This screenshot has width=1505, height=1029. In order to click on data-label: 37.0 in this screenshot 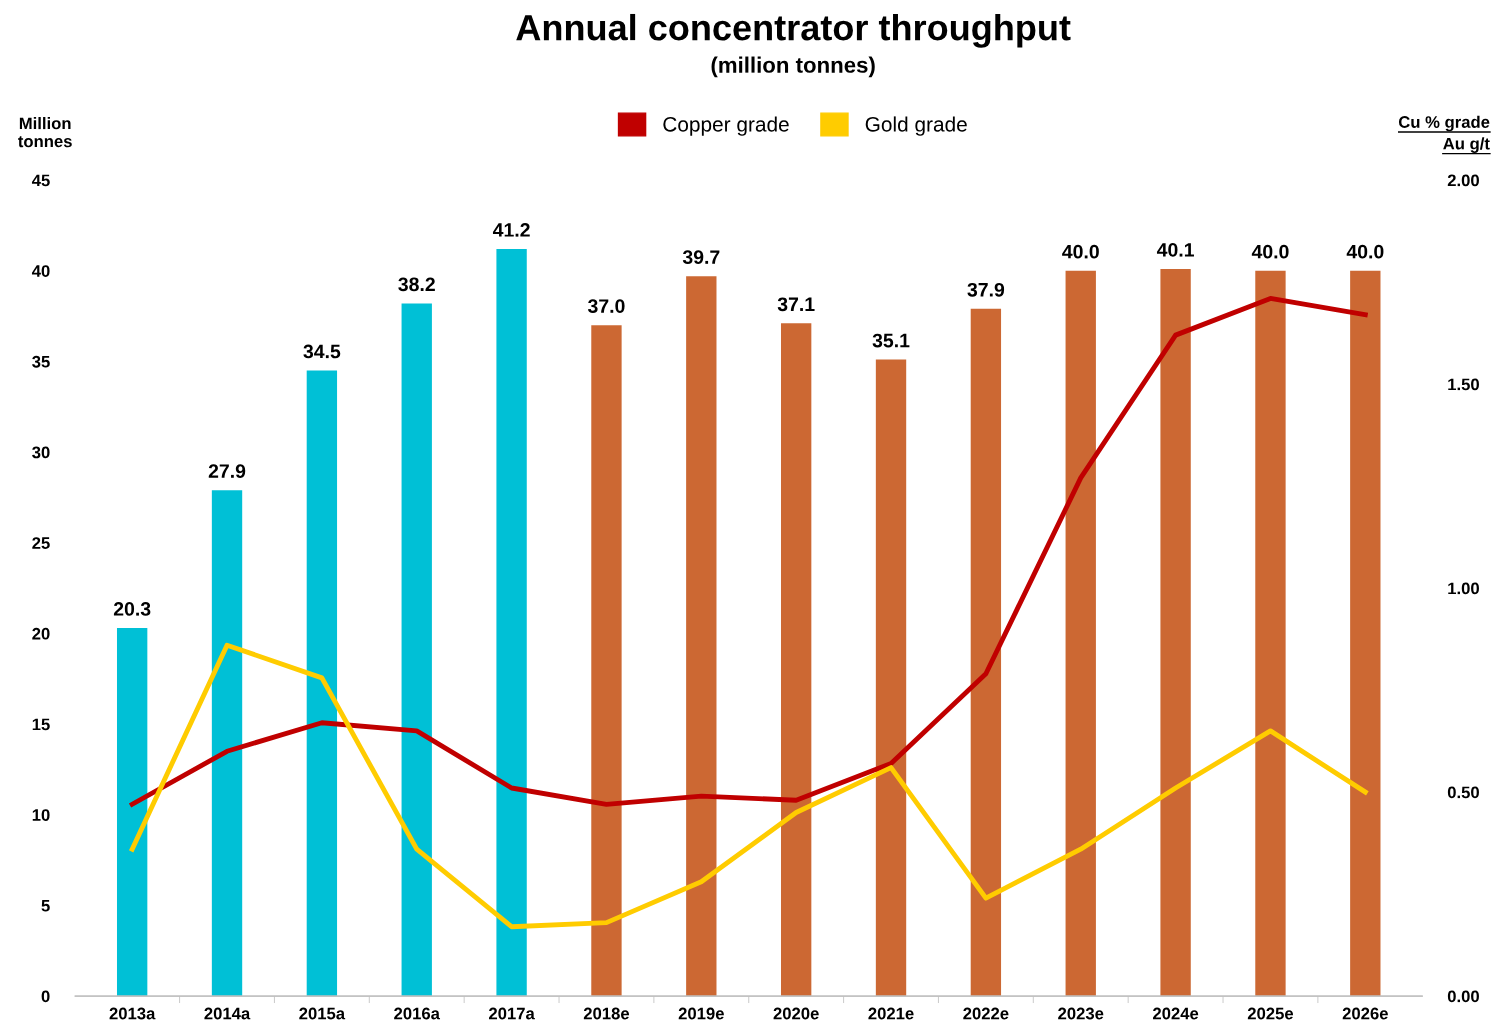, I will do `click(606, 306)`.